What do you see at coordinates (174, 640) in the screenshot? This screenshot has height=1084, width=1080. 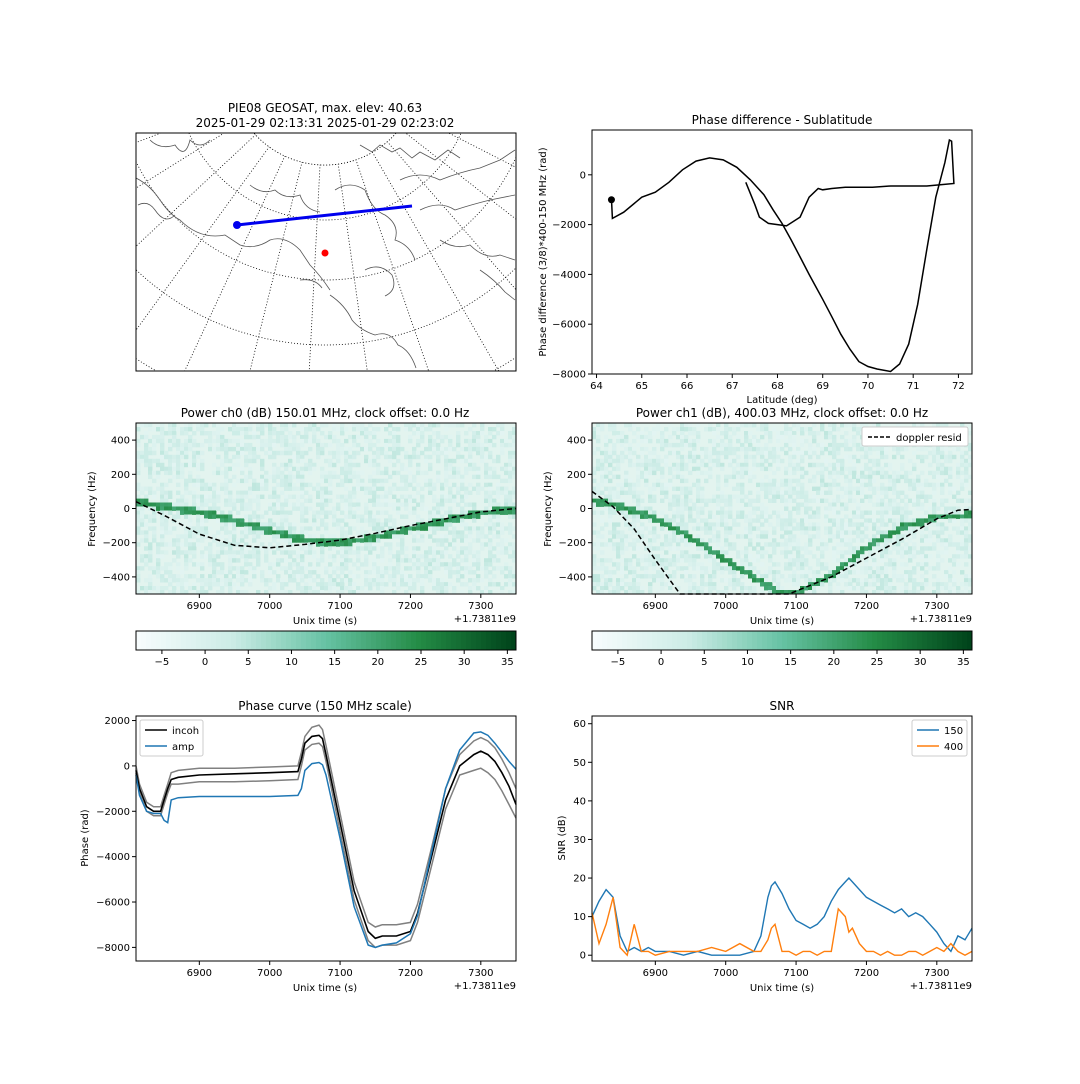 I see `power-ch0-colorbar-segment` at bounding box center [174, 640].